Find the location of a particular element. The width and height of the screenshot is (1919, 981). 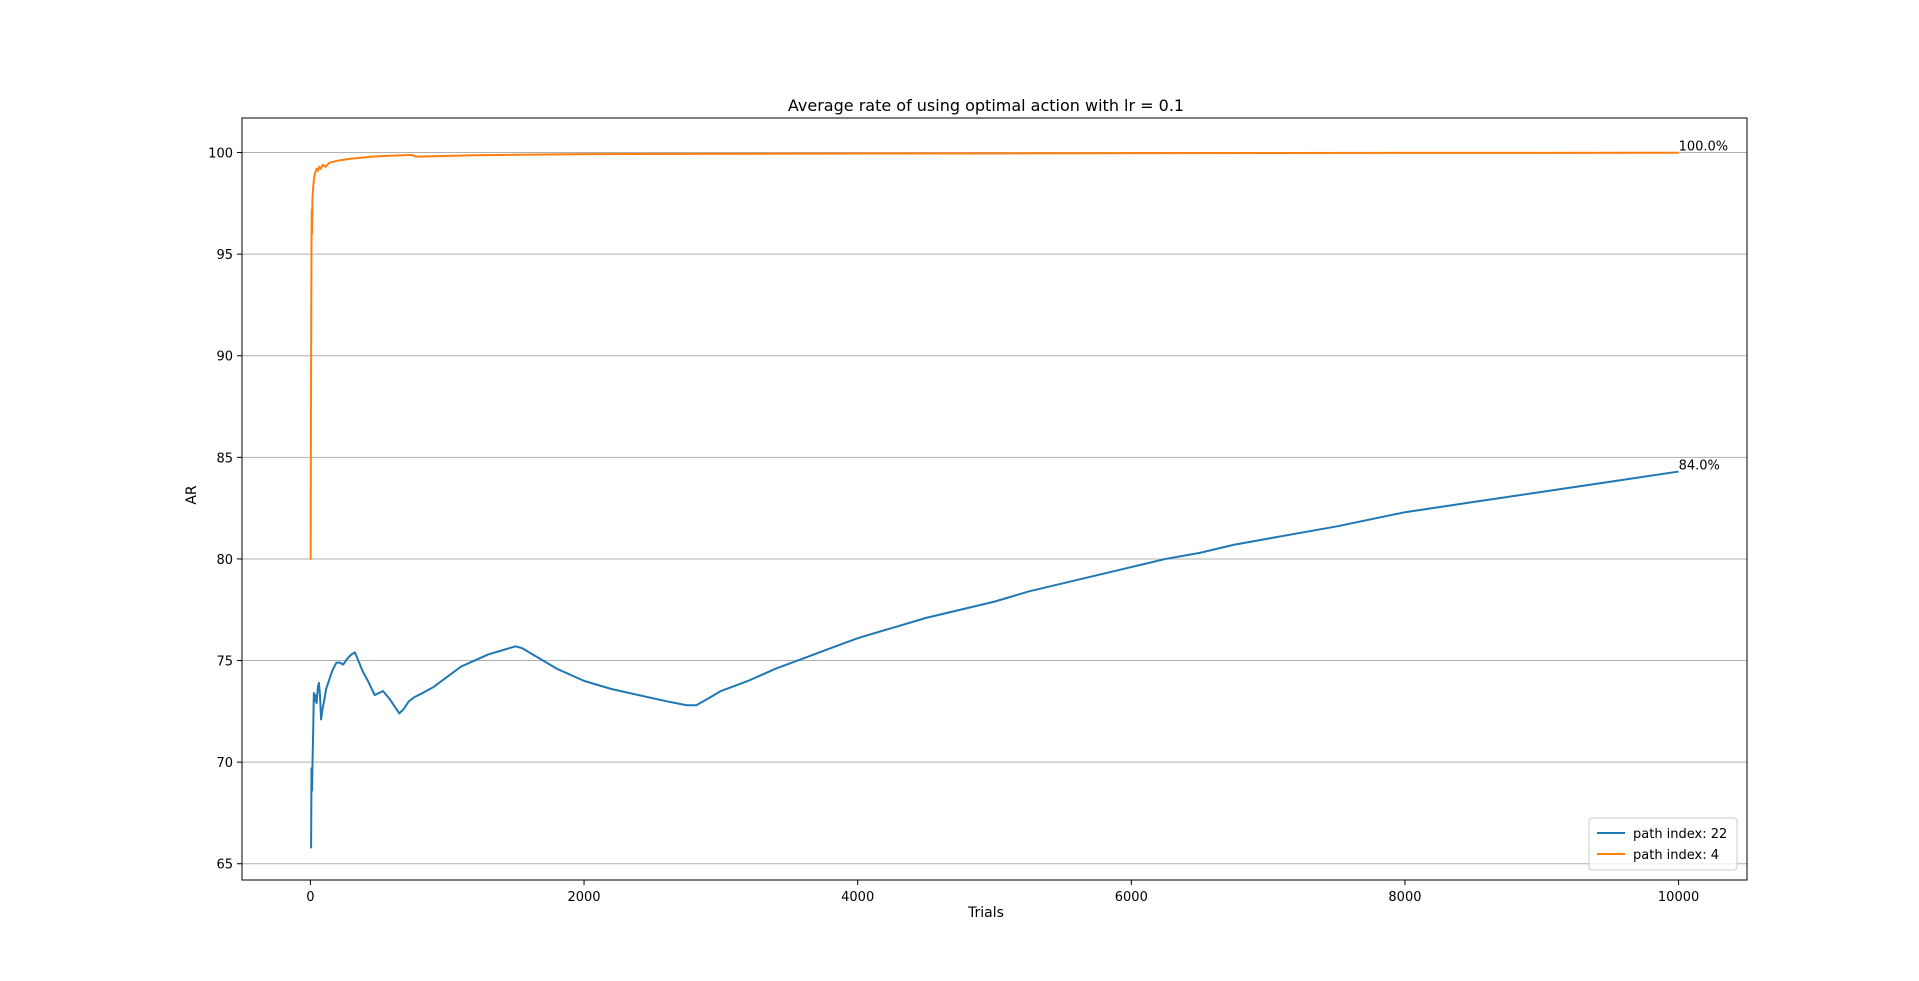

y-tick-label: 90 is located at coordinates (224, 357).